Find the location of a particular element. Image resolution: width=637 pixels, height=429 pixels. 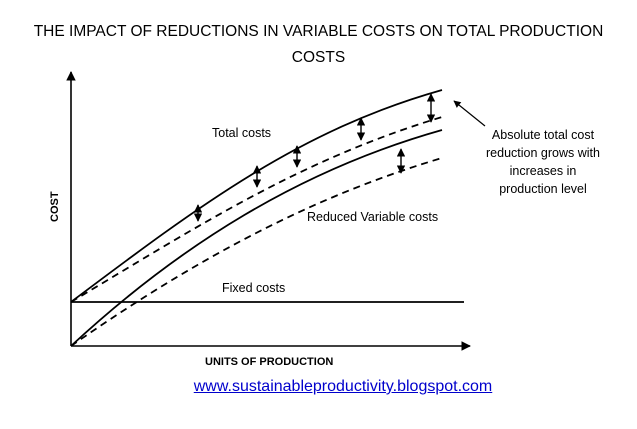

y-axis-label: COST is located at coordinates (55, 206).